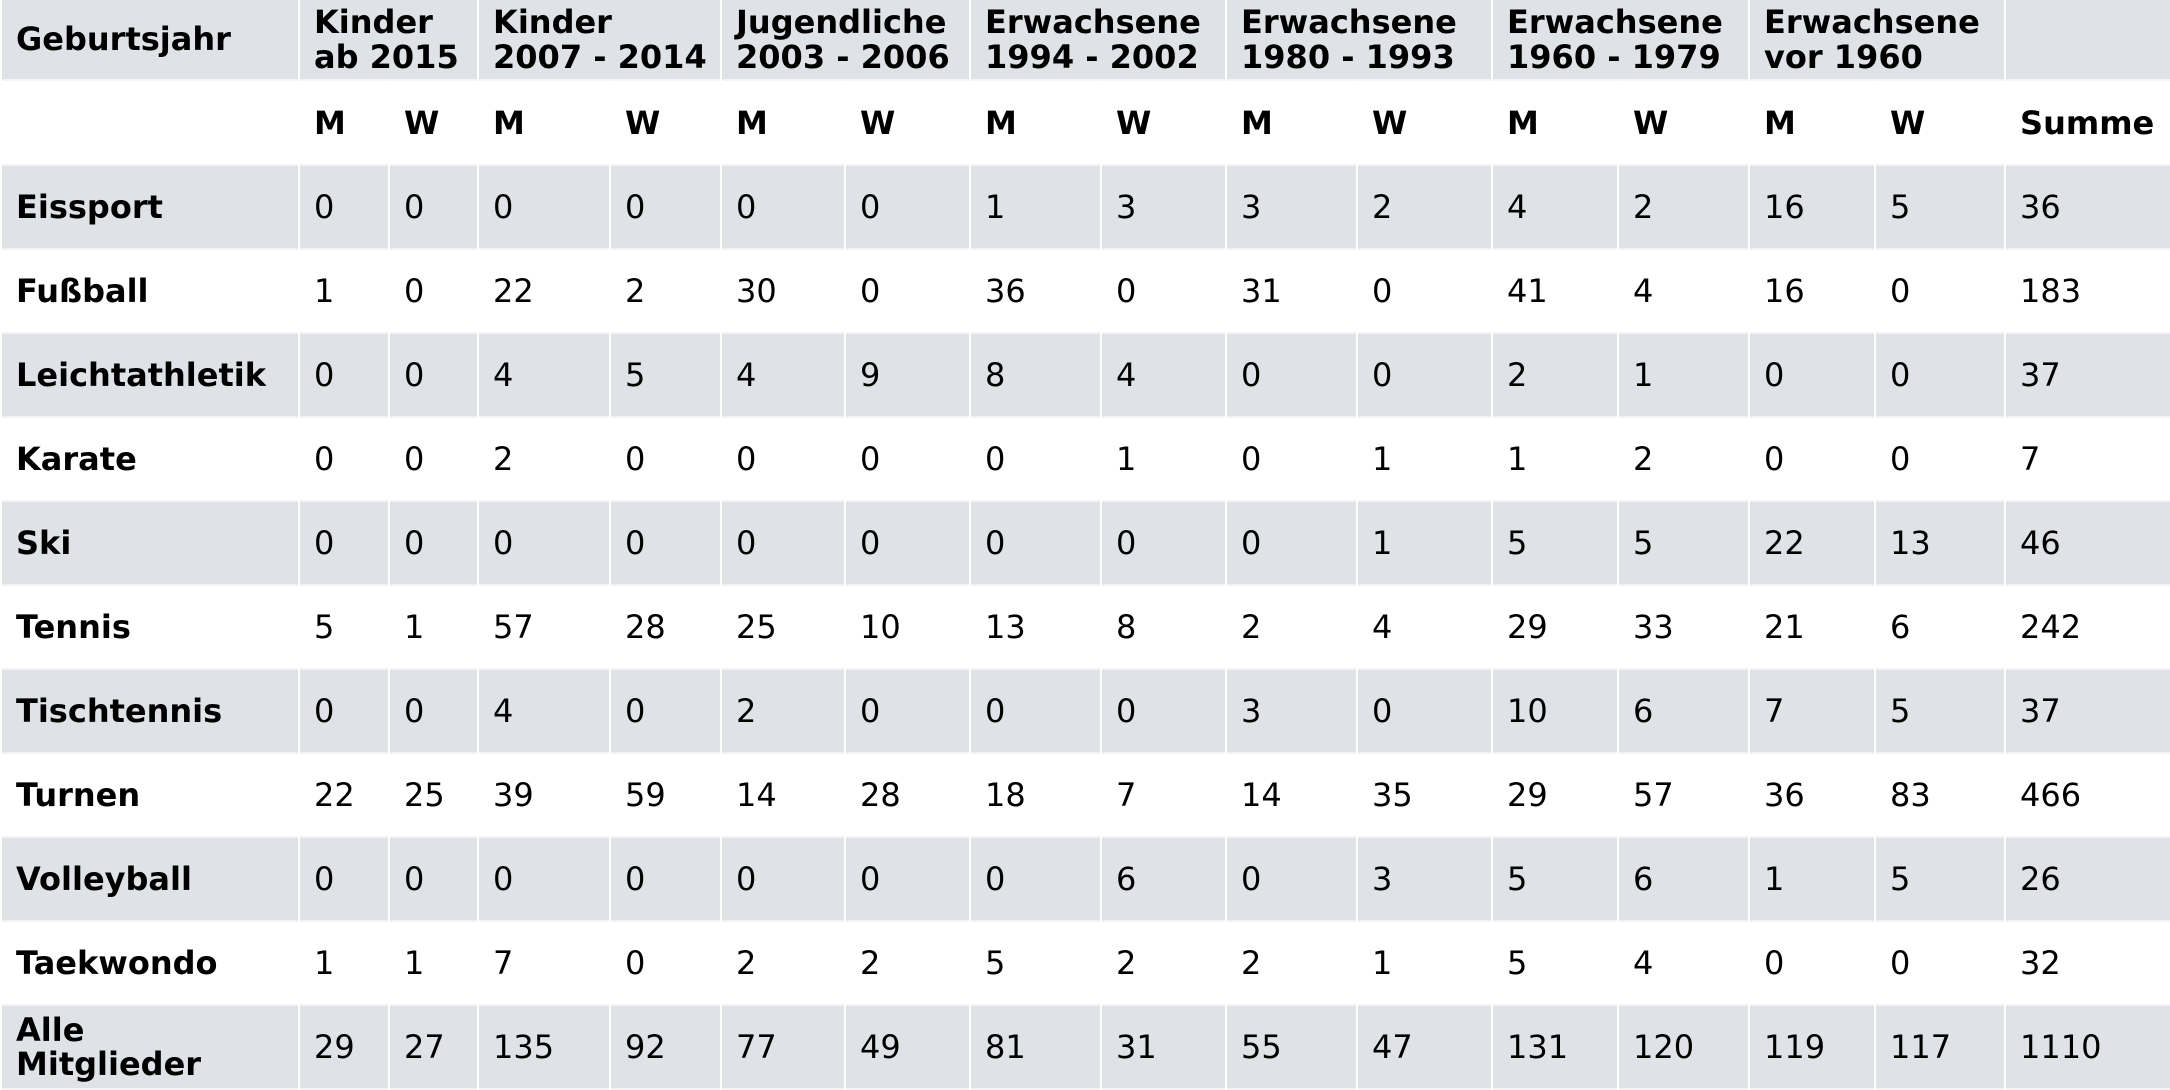 The width and height of the screenshot is (2170, 1090). I want to click on group-header: Jugendliche 2003 - 2006, so click(845, 40).